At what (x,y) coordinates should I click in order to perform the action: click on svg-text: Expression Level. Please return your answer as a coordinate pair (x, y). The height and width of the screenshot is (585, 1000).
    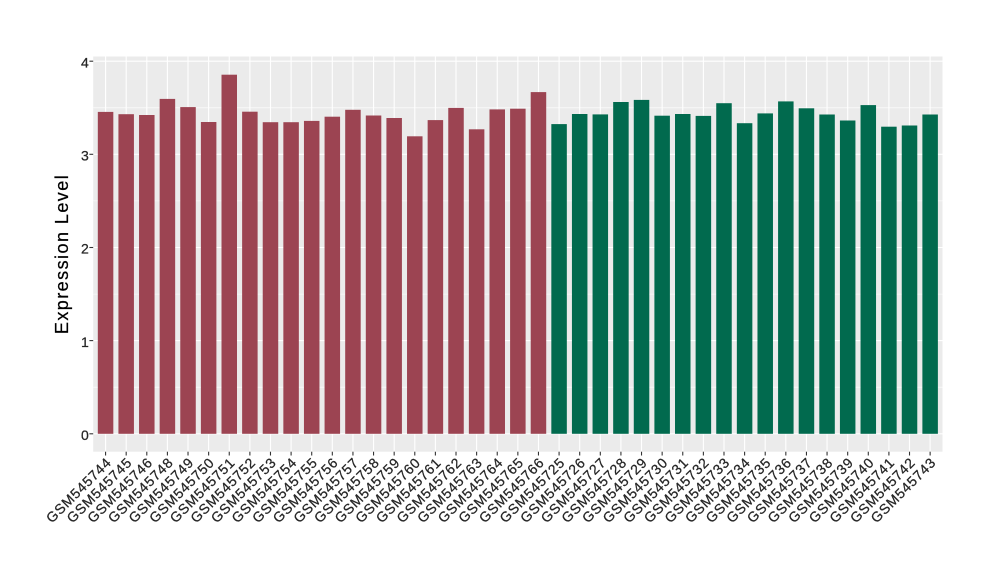
    Looking at the image, I should click on (62, 254).